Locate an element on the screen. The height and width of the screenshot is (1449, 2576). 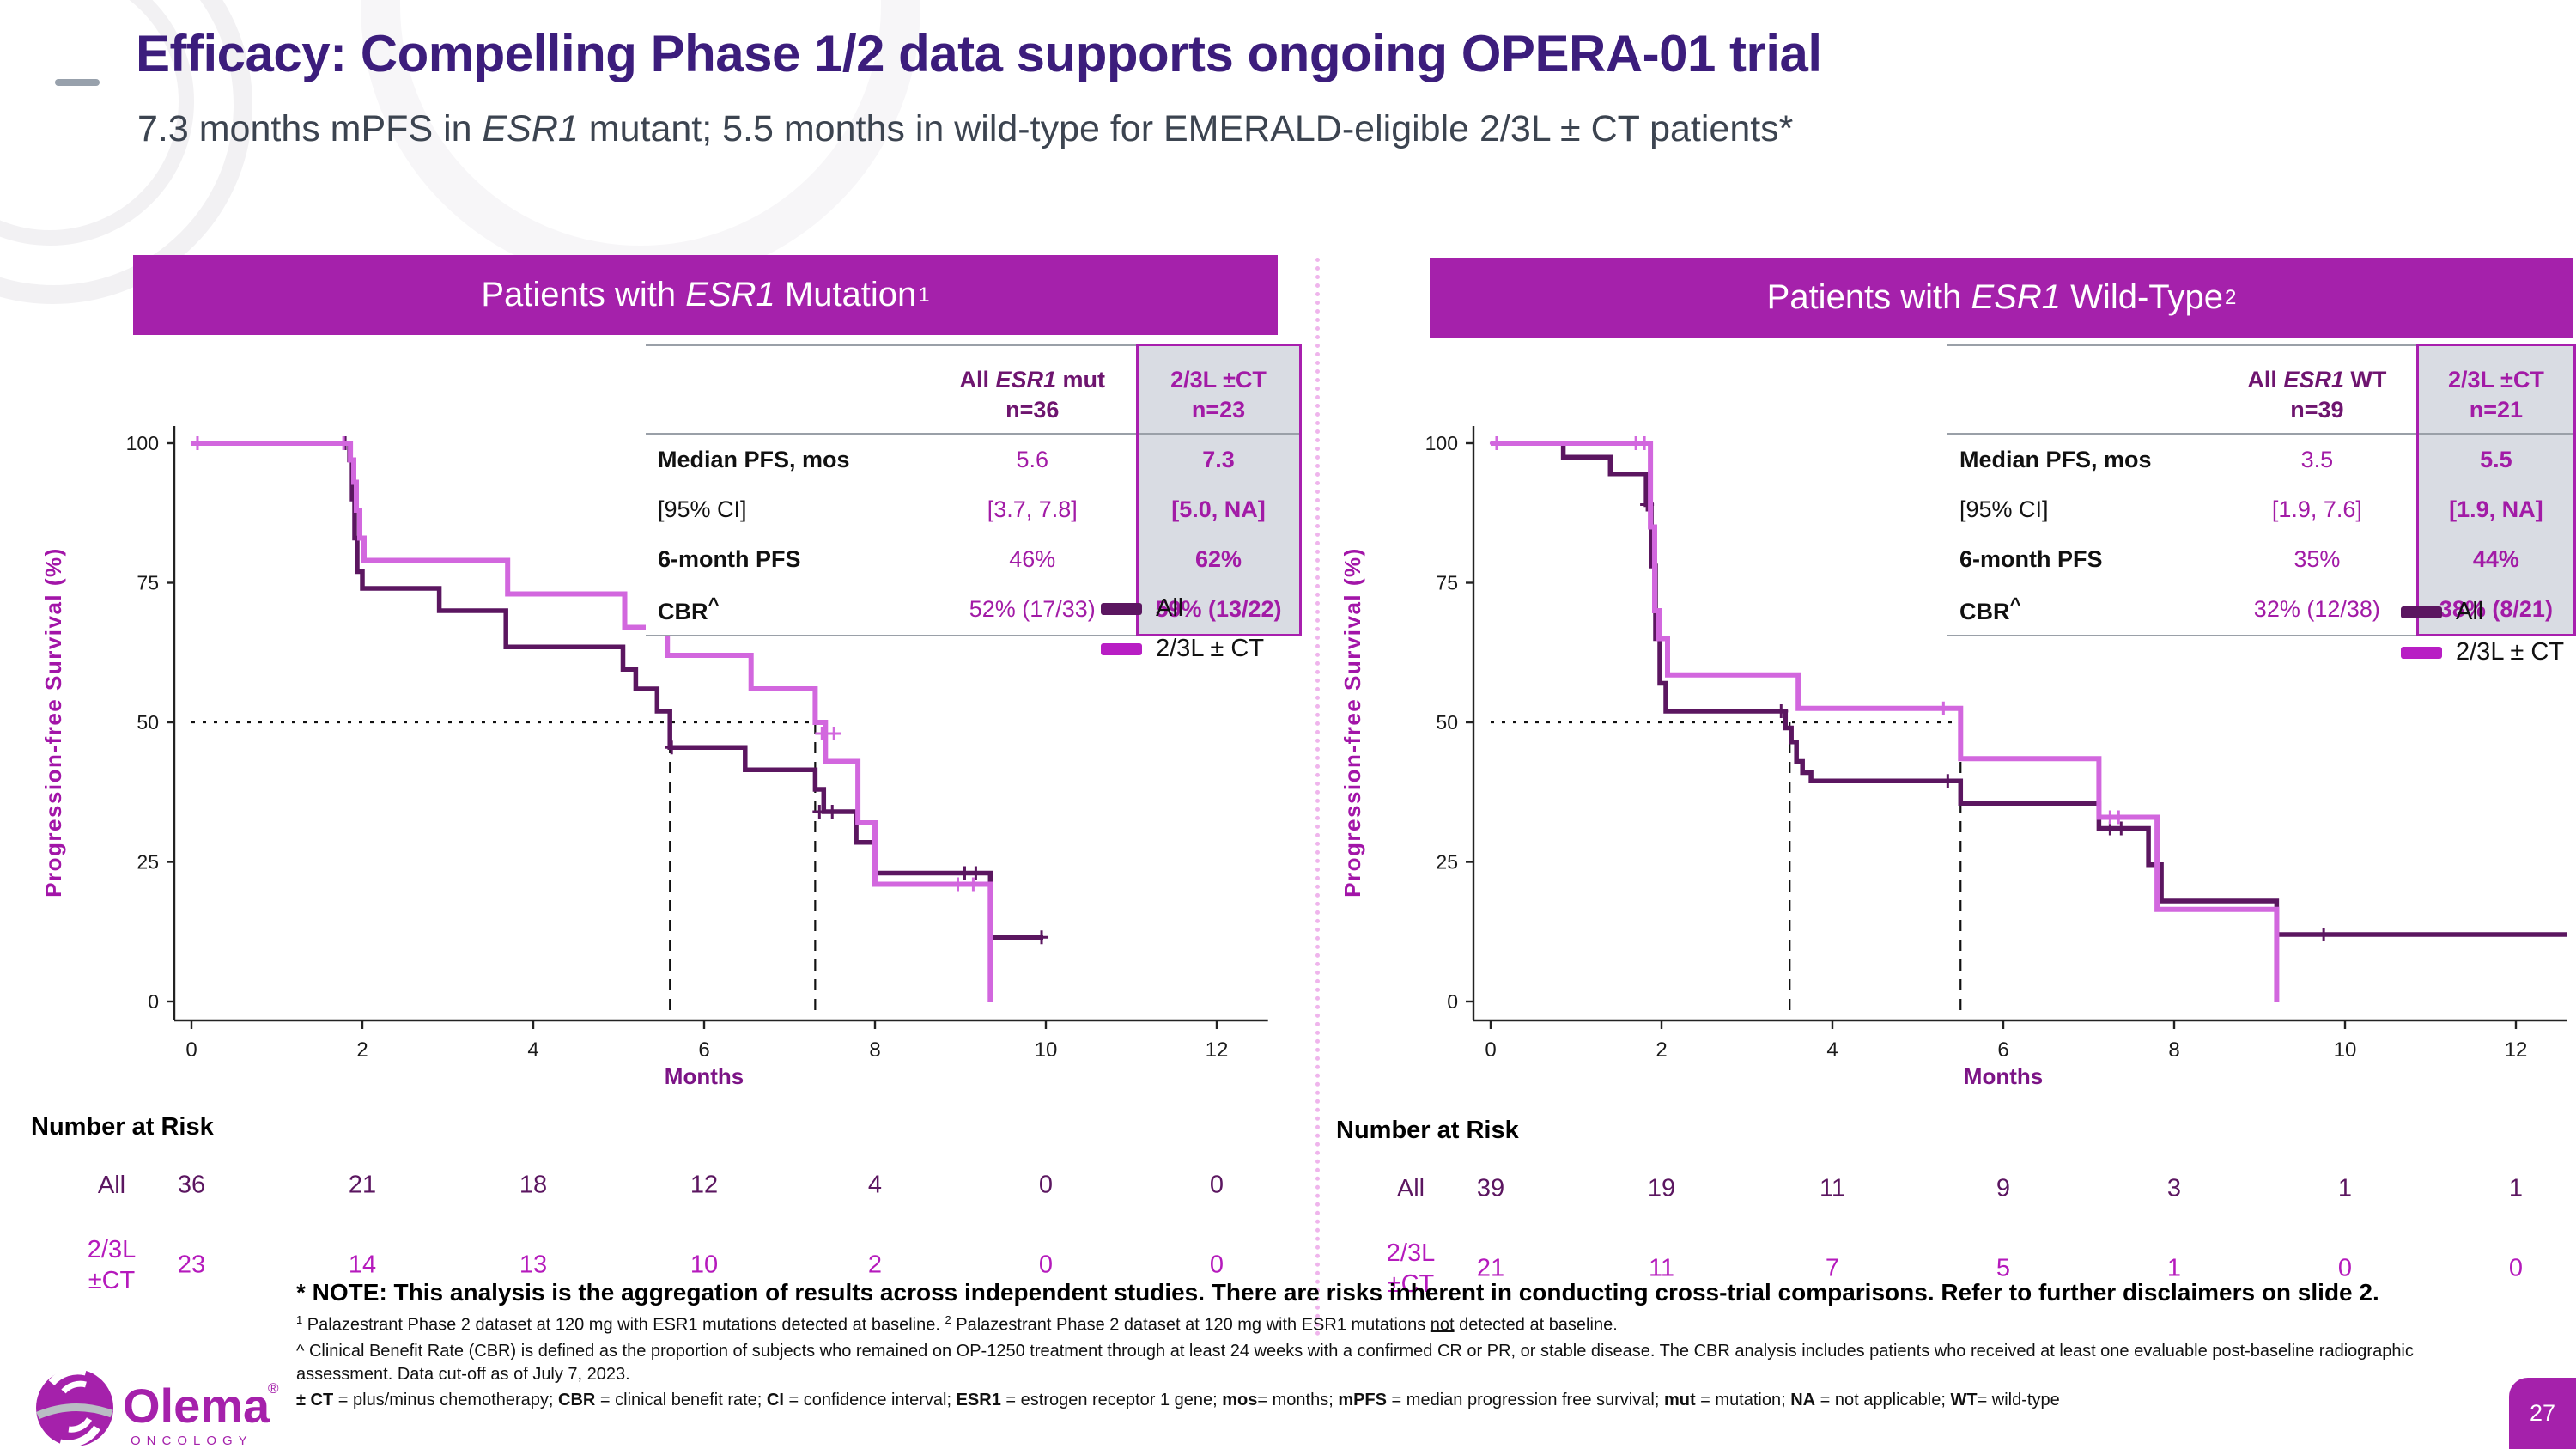
svg-text: 8 is located at coordinates (2173, 1050).